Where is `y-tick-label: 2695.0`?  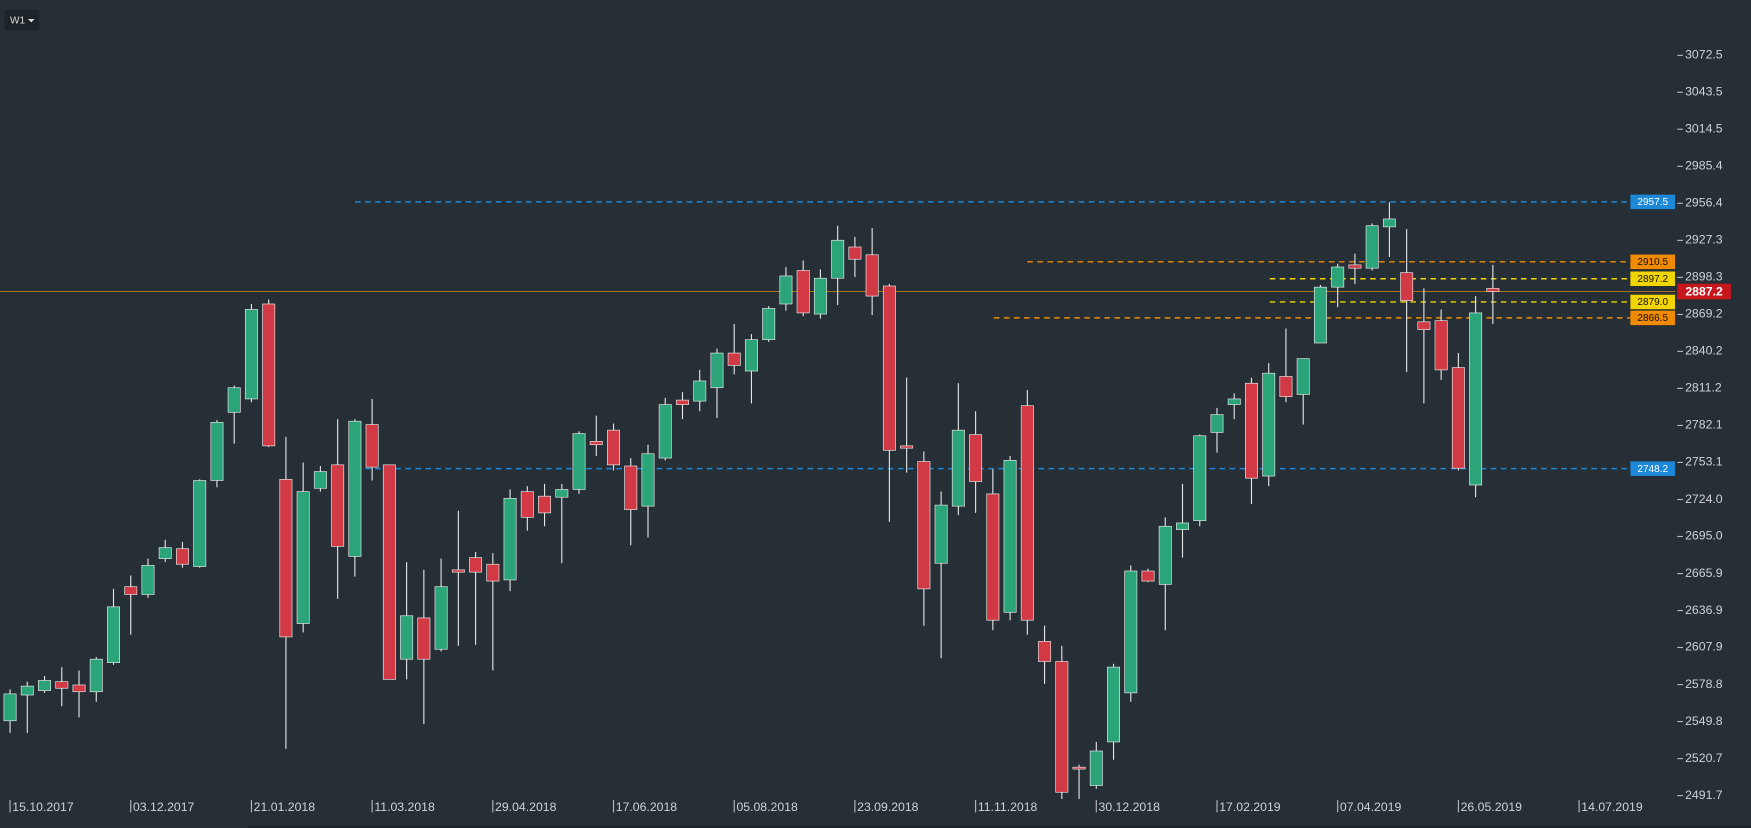 y-tick-label: 2695.0 is located at coordinates (1704, 536).